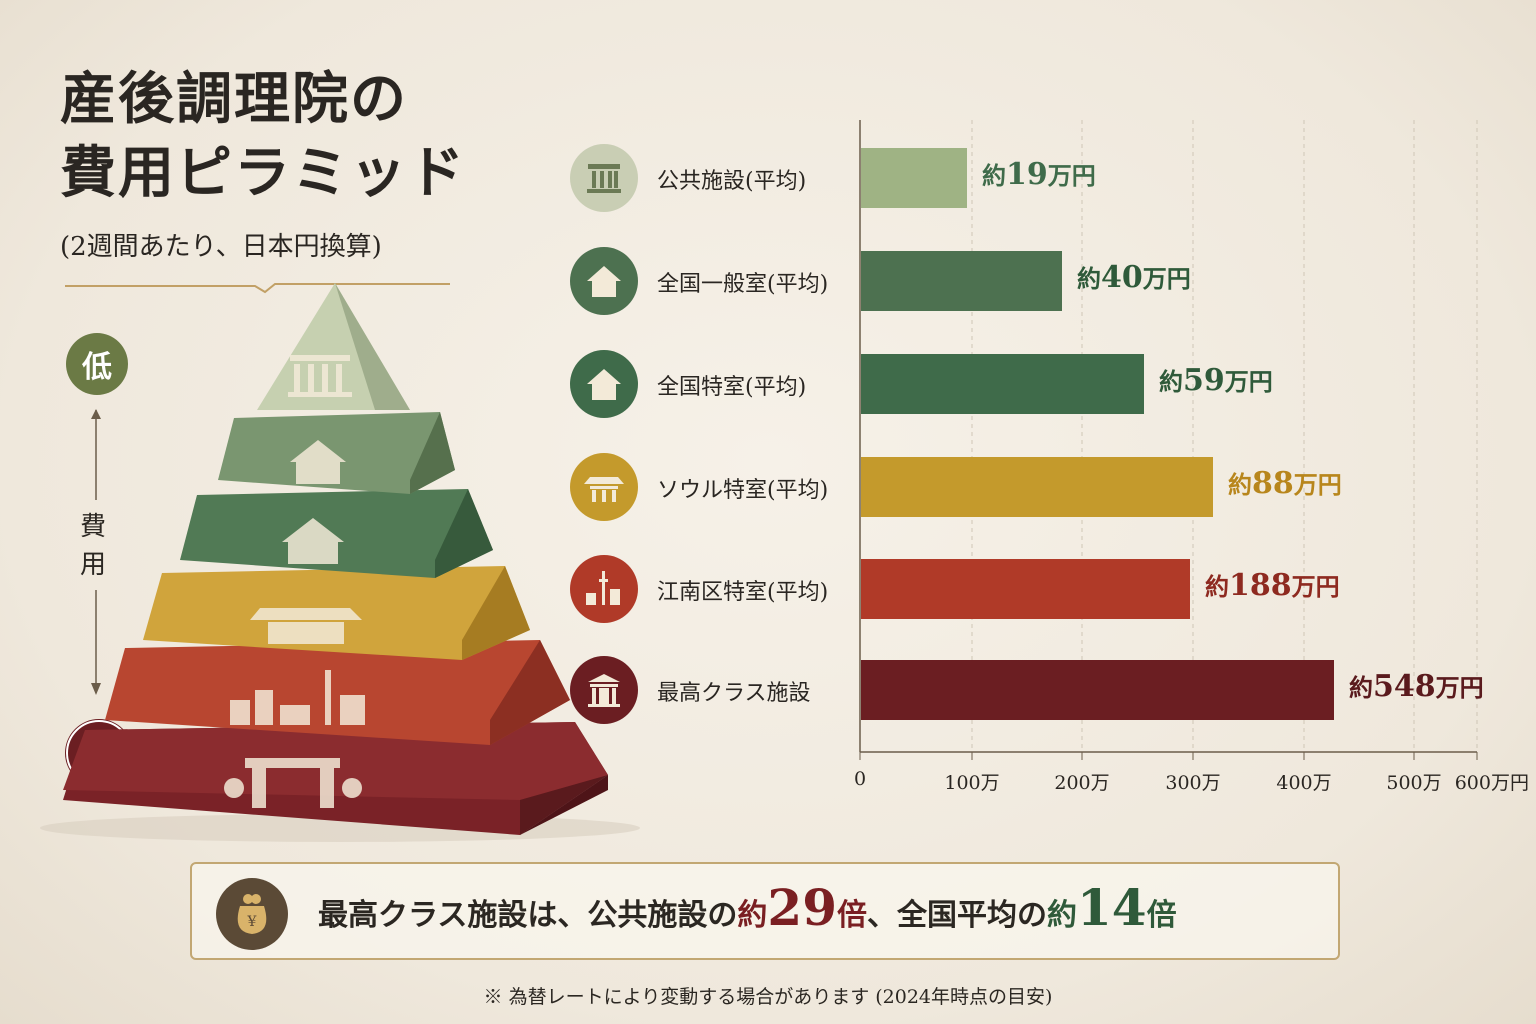 Image resolution: width=1536 pixels, height=1024 pixels. What do you see at coordinates (852, 915) in the screenshot?
I see `summary-post-1: 倍` at bounding box center [852, 915].